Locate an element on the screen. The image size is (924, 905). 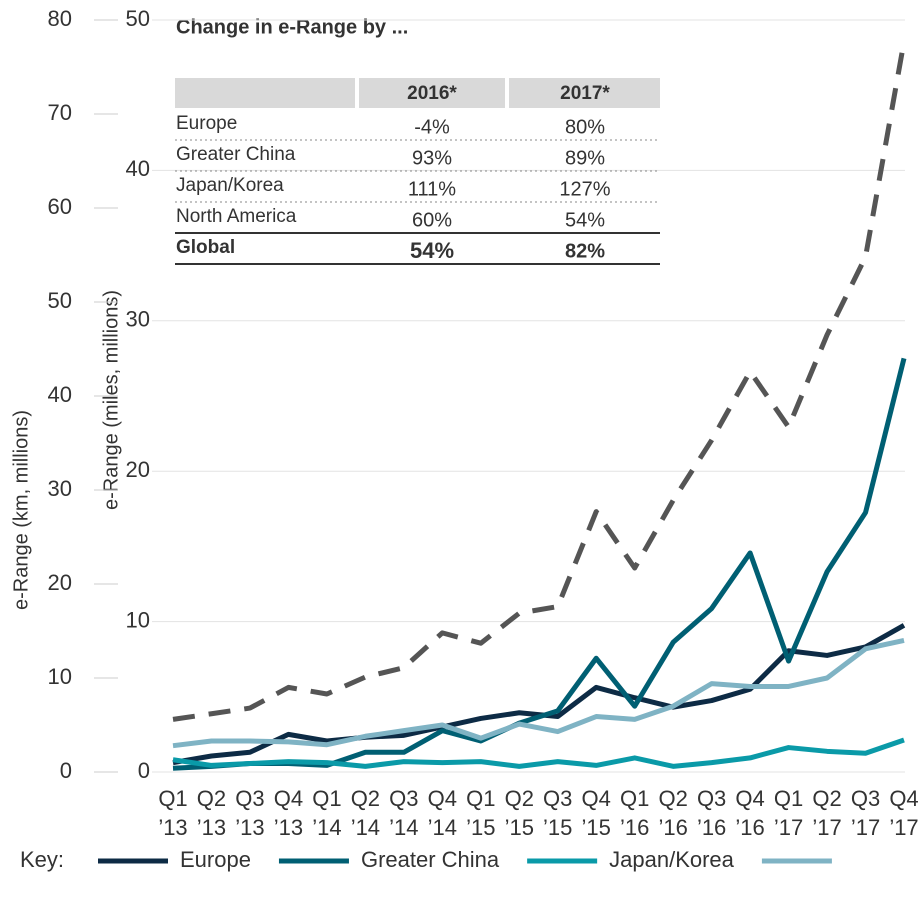
y-axis-label: e-Range (km, millions) is located at coordinates (21, 510).